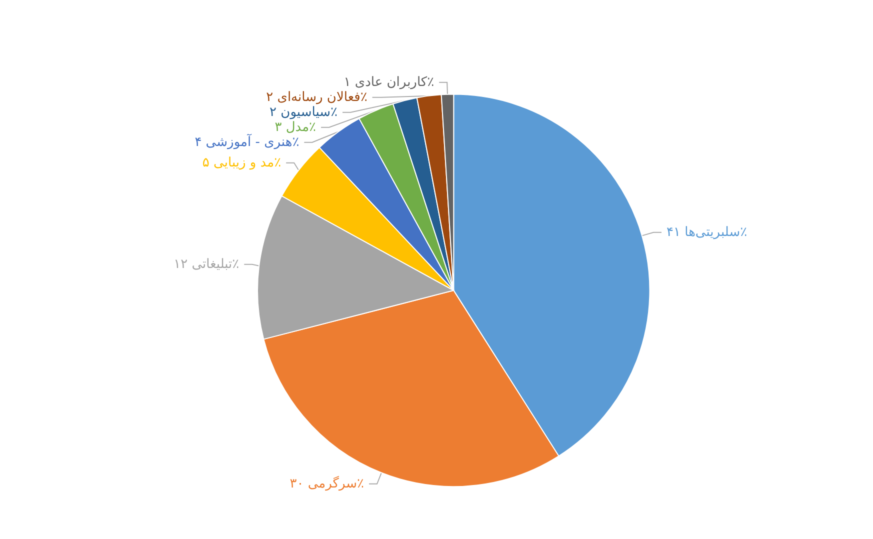 The height and width of the screenshot is (539, 873). What do you see at coordinates (242, 162) in the screenshot?
I see `slice-label: مد و زیبایی ۵٪` at bounding box center [242, 162].